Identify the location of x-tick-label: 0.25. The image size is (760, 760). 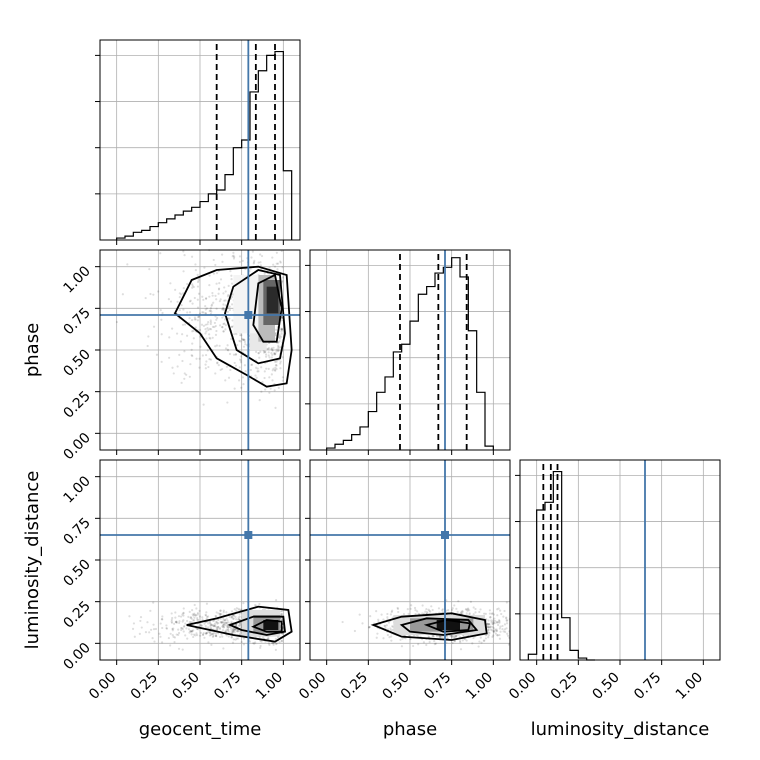
(564, 686).